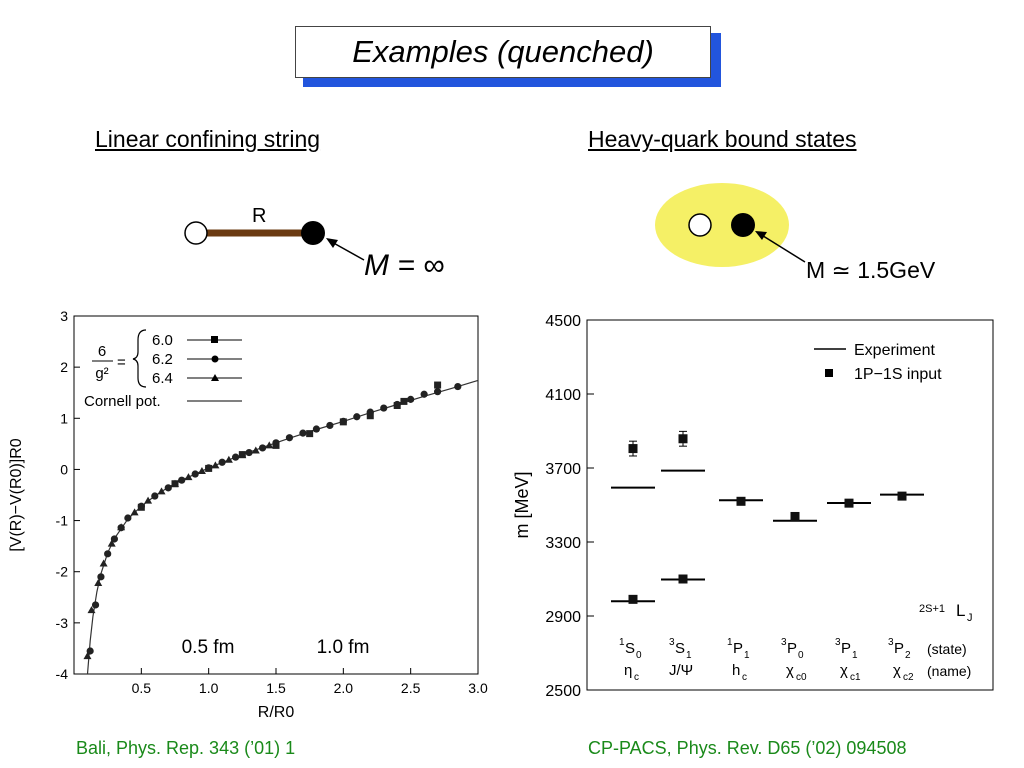 This screenshot has width=1024, height=768. I want to click on annotation-half-fm: 0.5 fm, so click(208, 647).